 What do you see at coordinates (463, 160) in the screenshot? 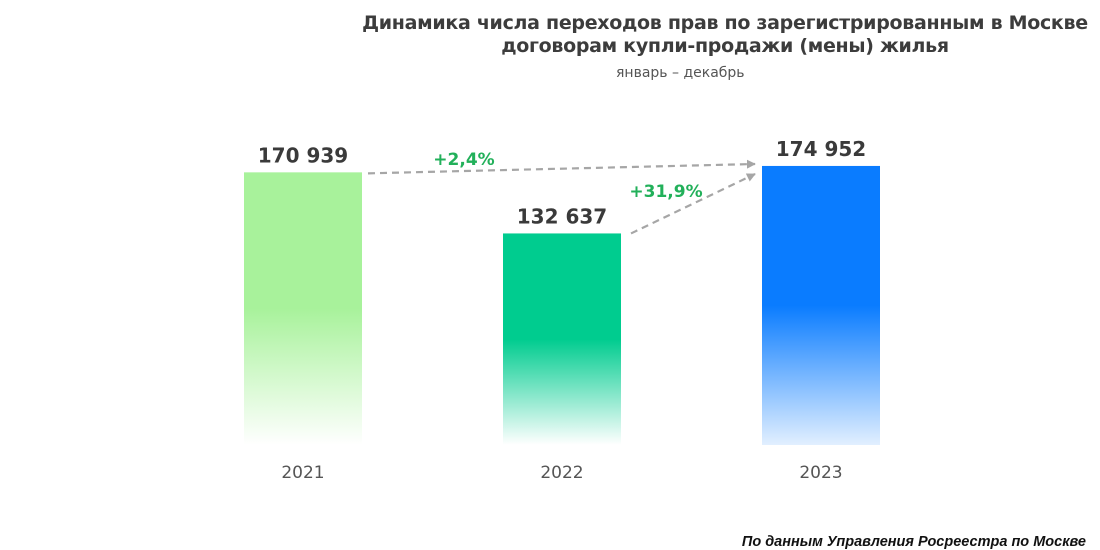
I see `annotation-growth-2021-2023: +2,4%` at bounding box center [463, 160].